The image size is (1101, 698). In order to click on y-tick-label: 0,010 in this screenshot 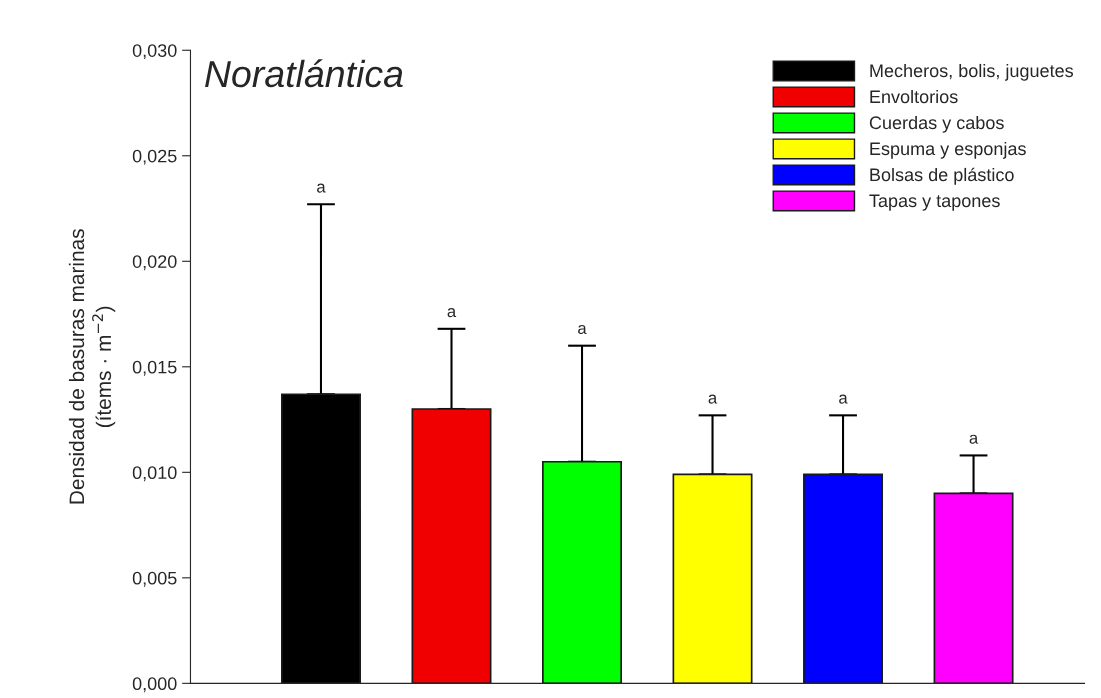, I will do `click(154, 474)`.